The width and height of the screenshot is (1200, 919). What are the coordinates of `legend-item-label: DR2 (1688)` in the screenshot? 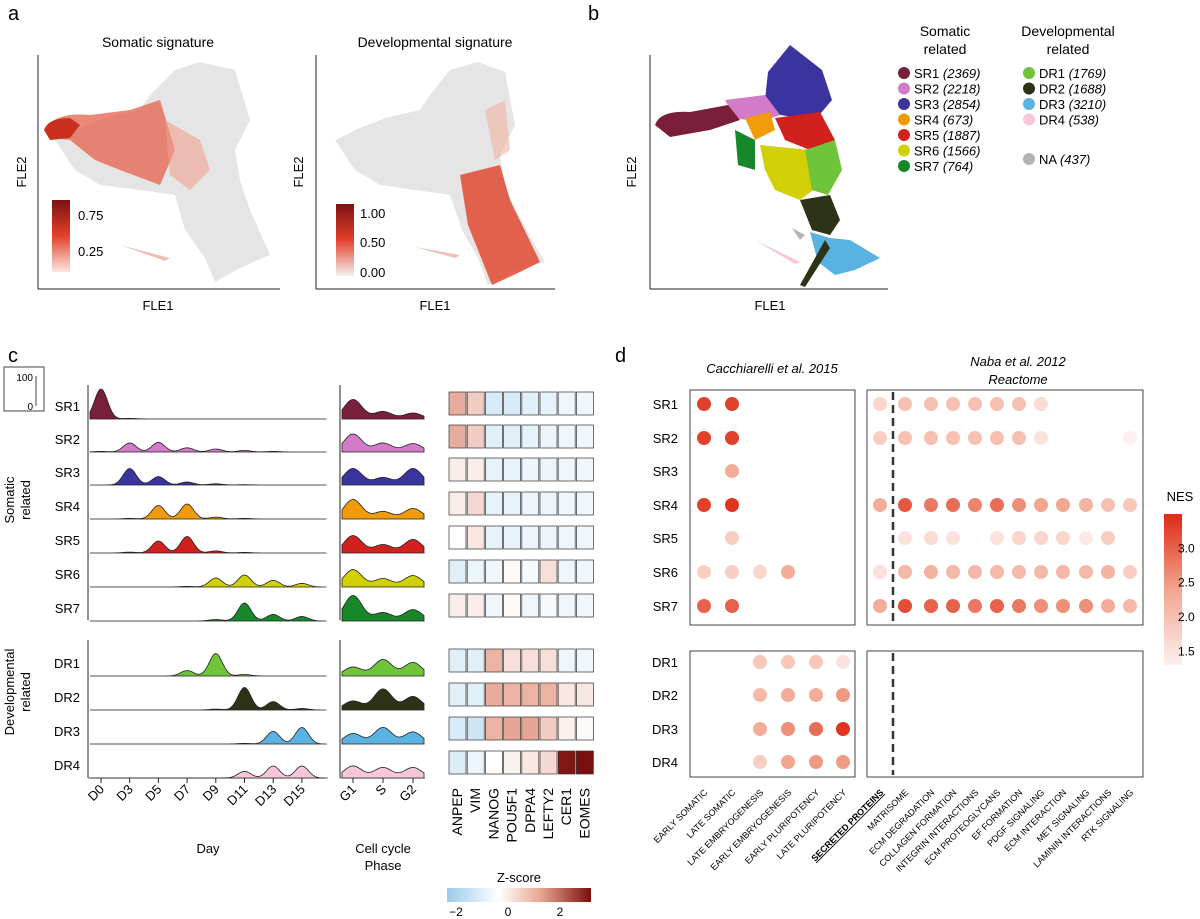 It's located at (1072, 89).